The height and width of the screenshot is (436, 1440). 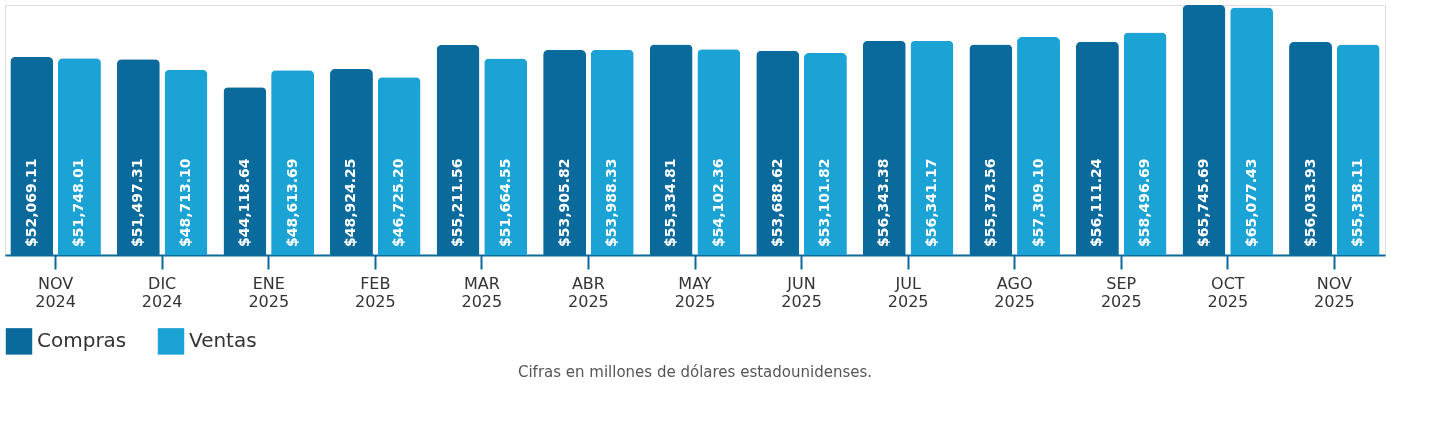 I want to click on legend-label: Ventas, so click(x=223, y=340).